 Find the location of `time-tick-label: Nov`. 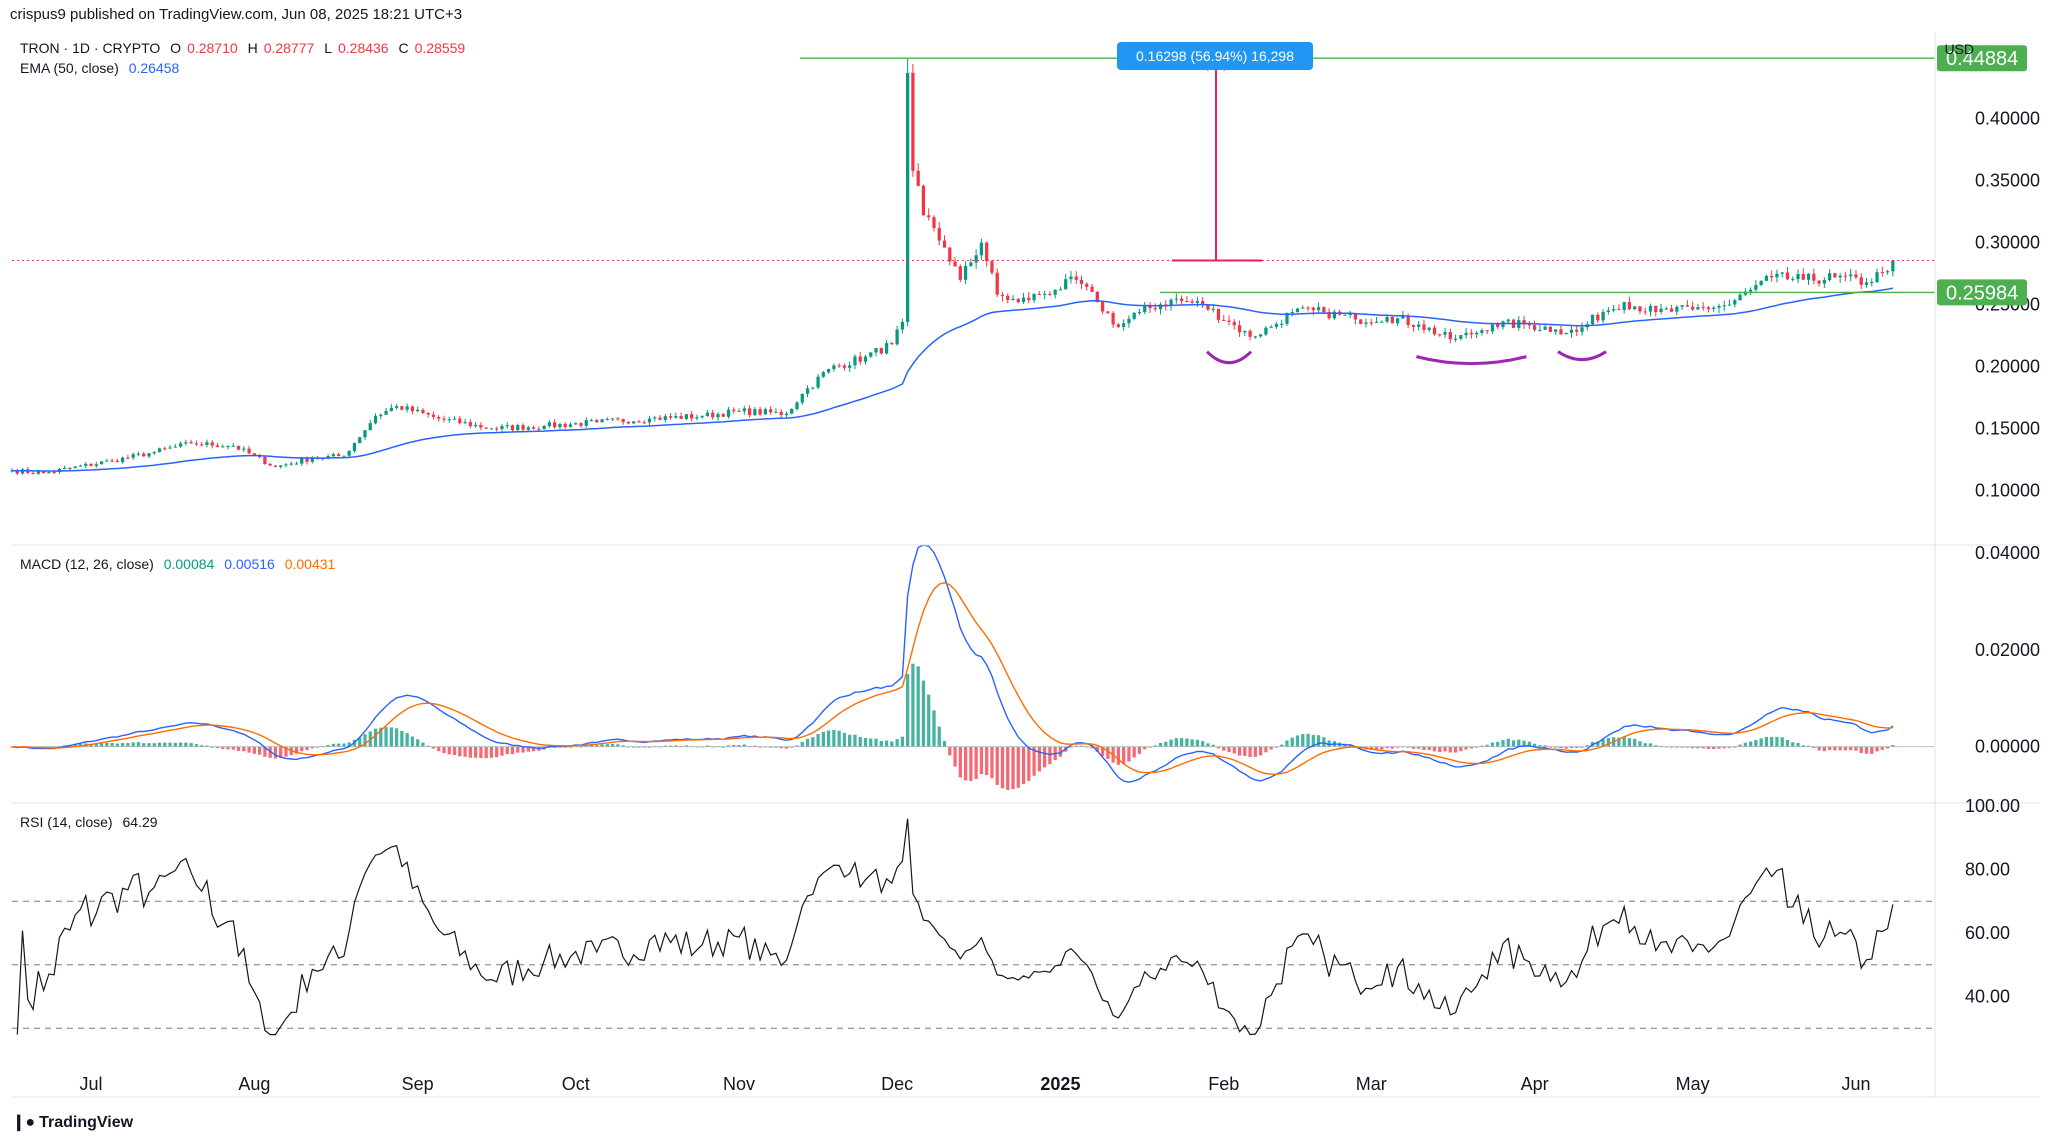

time-tick-label: Nov is located at coordinates (739, 1084).